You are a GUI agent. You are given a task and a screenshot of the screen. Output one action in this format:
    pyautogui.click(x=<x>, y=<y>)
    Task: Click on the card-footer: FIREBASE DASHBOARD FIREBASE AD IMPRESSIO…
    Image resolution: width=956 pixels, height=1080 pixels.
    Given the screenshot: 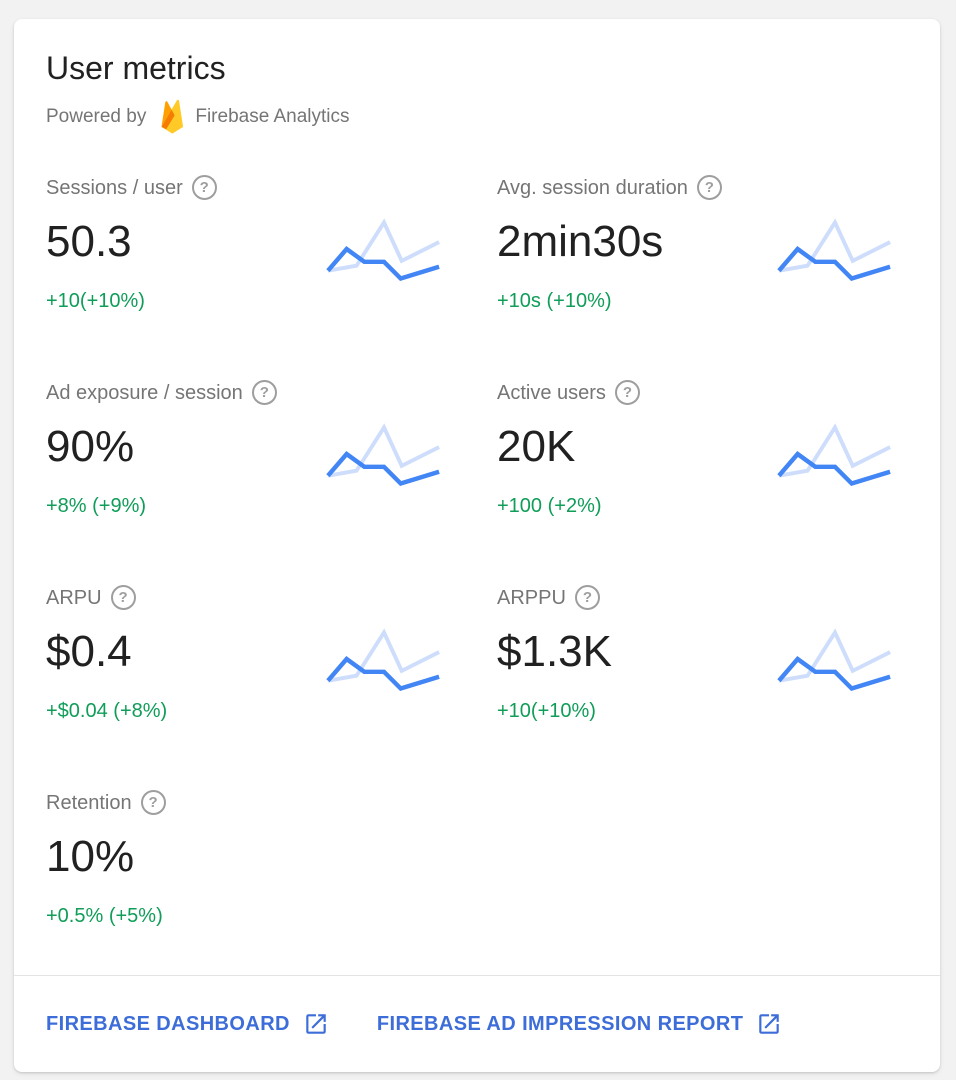 What is the action you would take?
    pyautogui.click(x=477, y=1024)
    